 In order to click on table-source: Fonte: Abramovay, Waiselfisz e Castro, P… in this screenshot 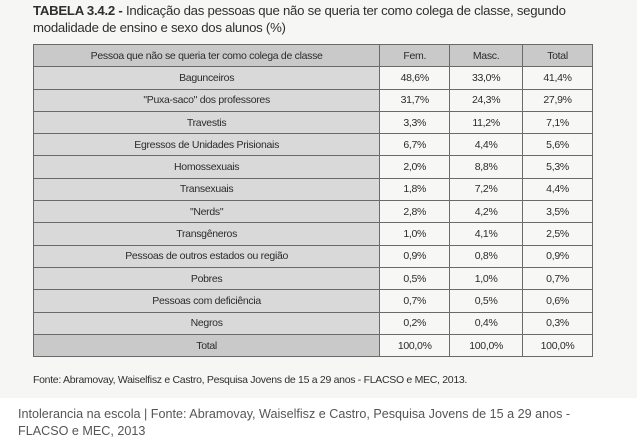, I will do `click(250, 380)`.